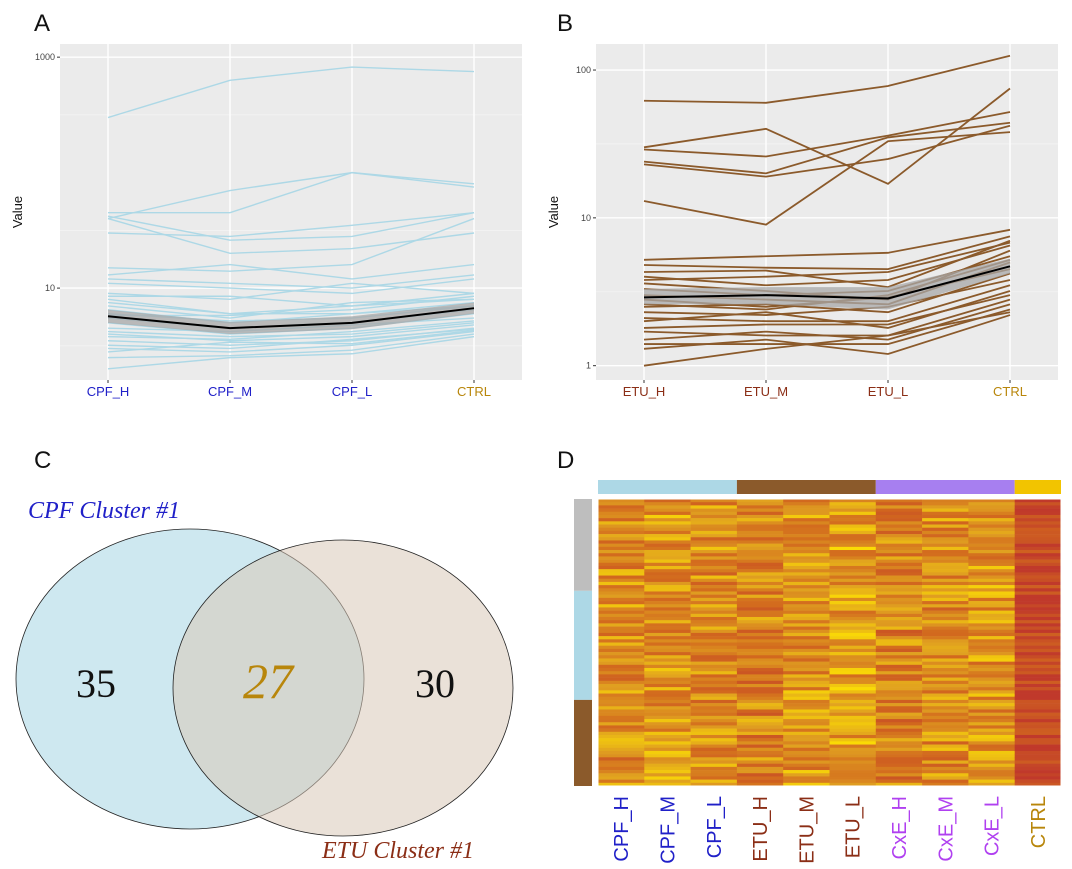 The image size is (1072, 869). Describe the element at coordinates (43, 460) in the screenshot. I see `panel-letter-c: C` at that location.